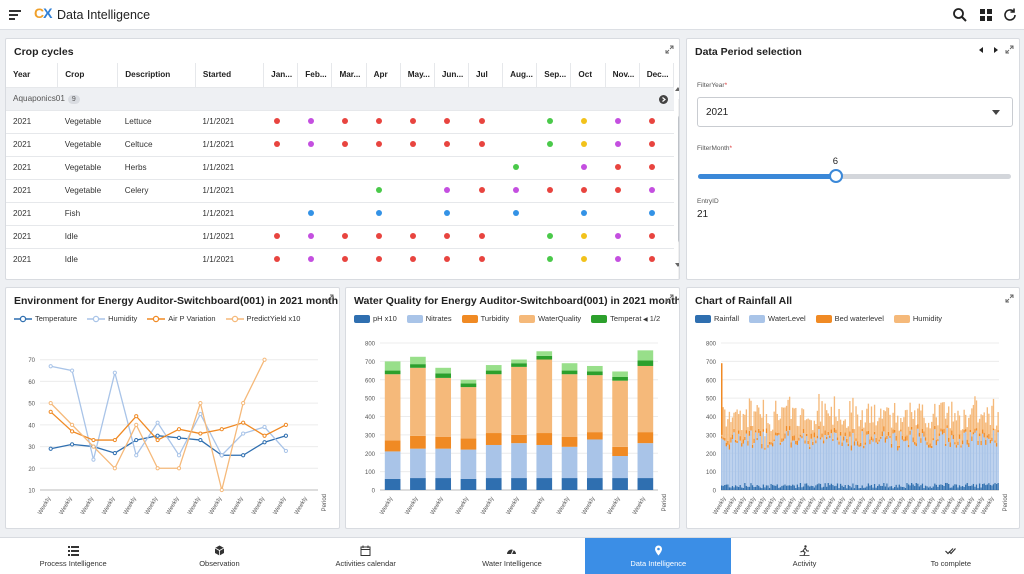 Image resolution: width=1024 pixels, height=574 pixels. What do you see at coordinates (717, 318) in the screenshot?
I see `legend-item: Rainfall` at bounding box center [717, 318].